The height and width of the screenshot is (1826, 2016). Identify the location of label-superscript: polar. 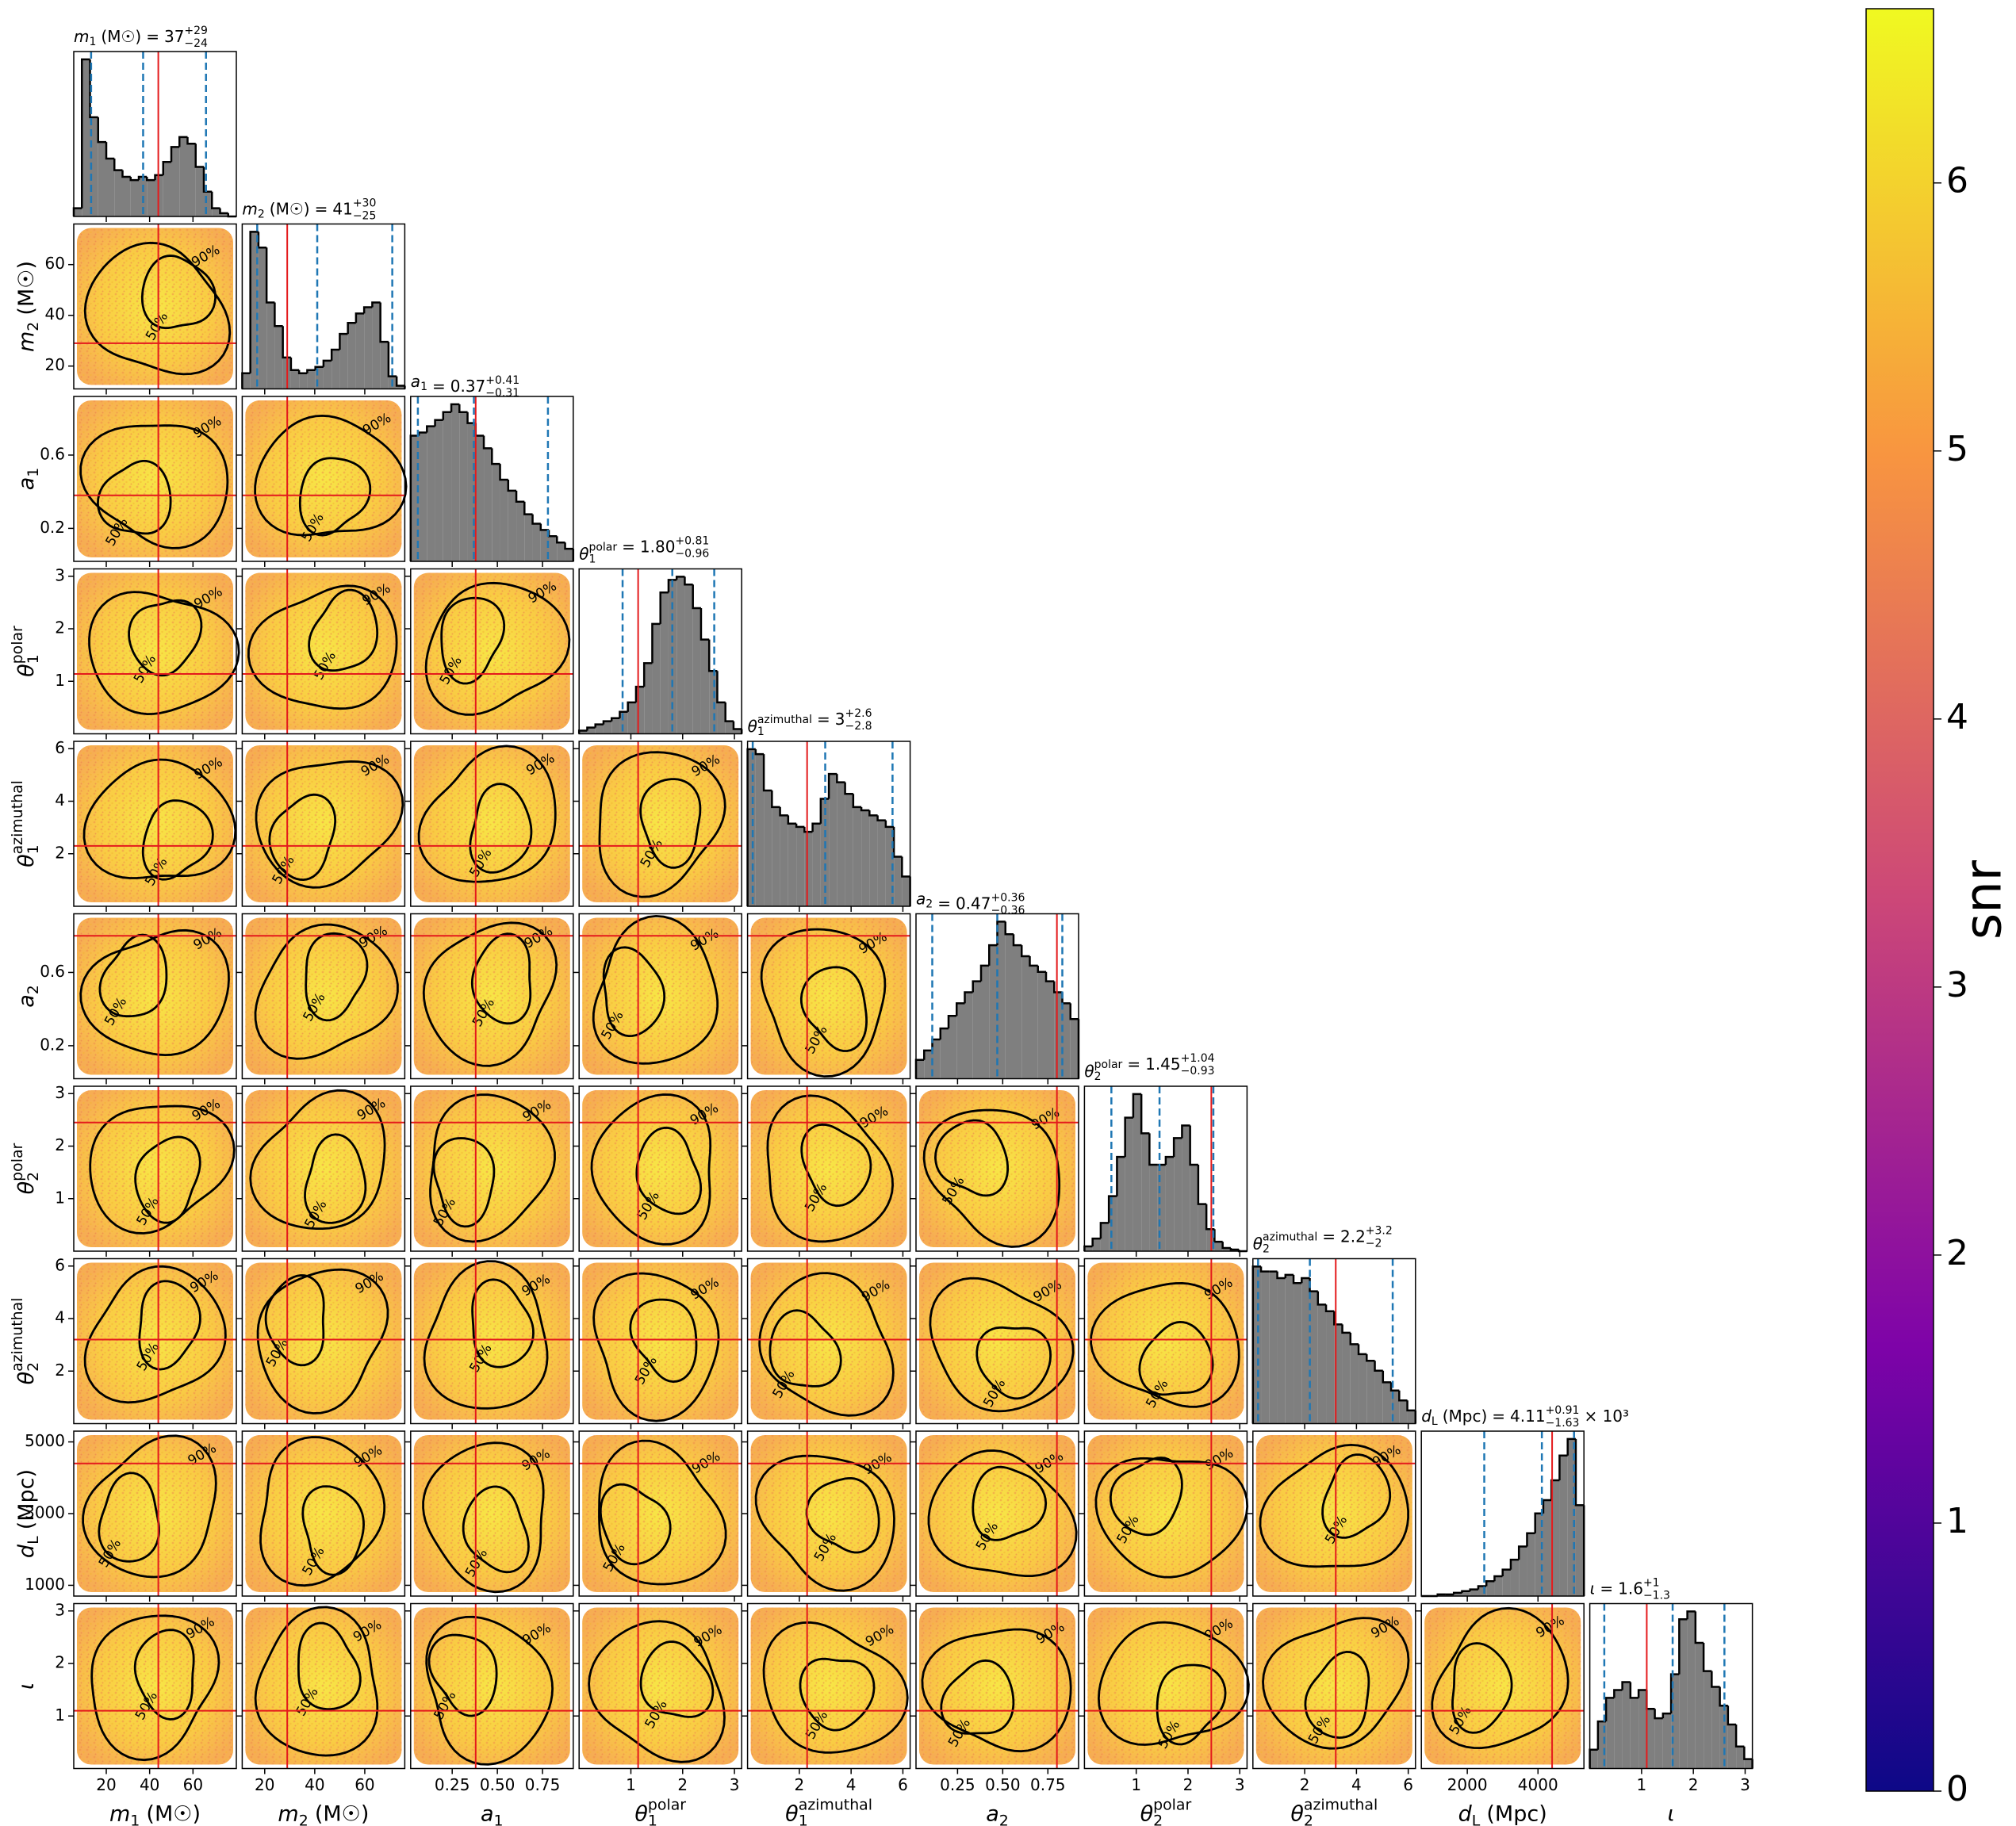
(16, 1162).